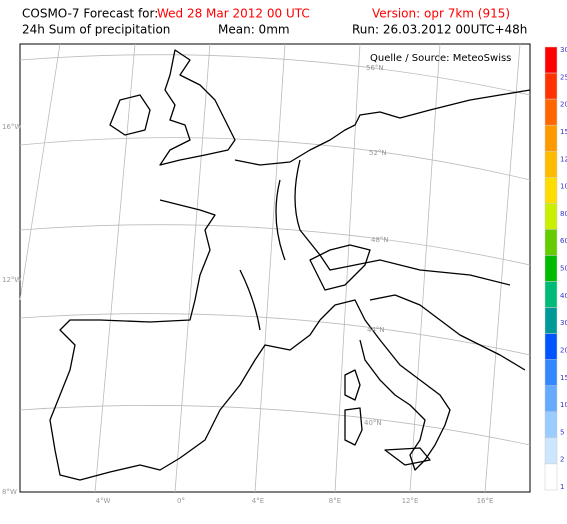  Describe the element at coordinates (375, 68) in the screenshot. I see `lat-label: 56°N` at that location.